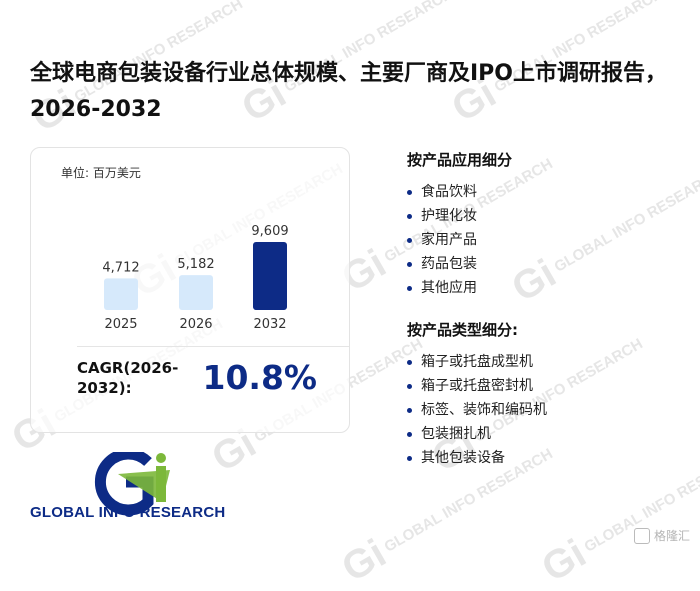 The width and height of the screenshot is (700, 591). What do you see at coordinates (477, 458) in the screenshot?
I see `list-item: 其他包装设备` at bounding box center [477, 458].